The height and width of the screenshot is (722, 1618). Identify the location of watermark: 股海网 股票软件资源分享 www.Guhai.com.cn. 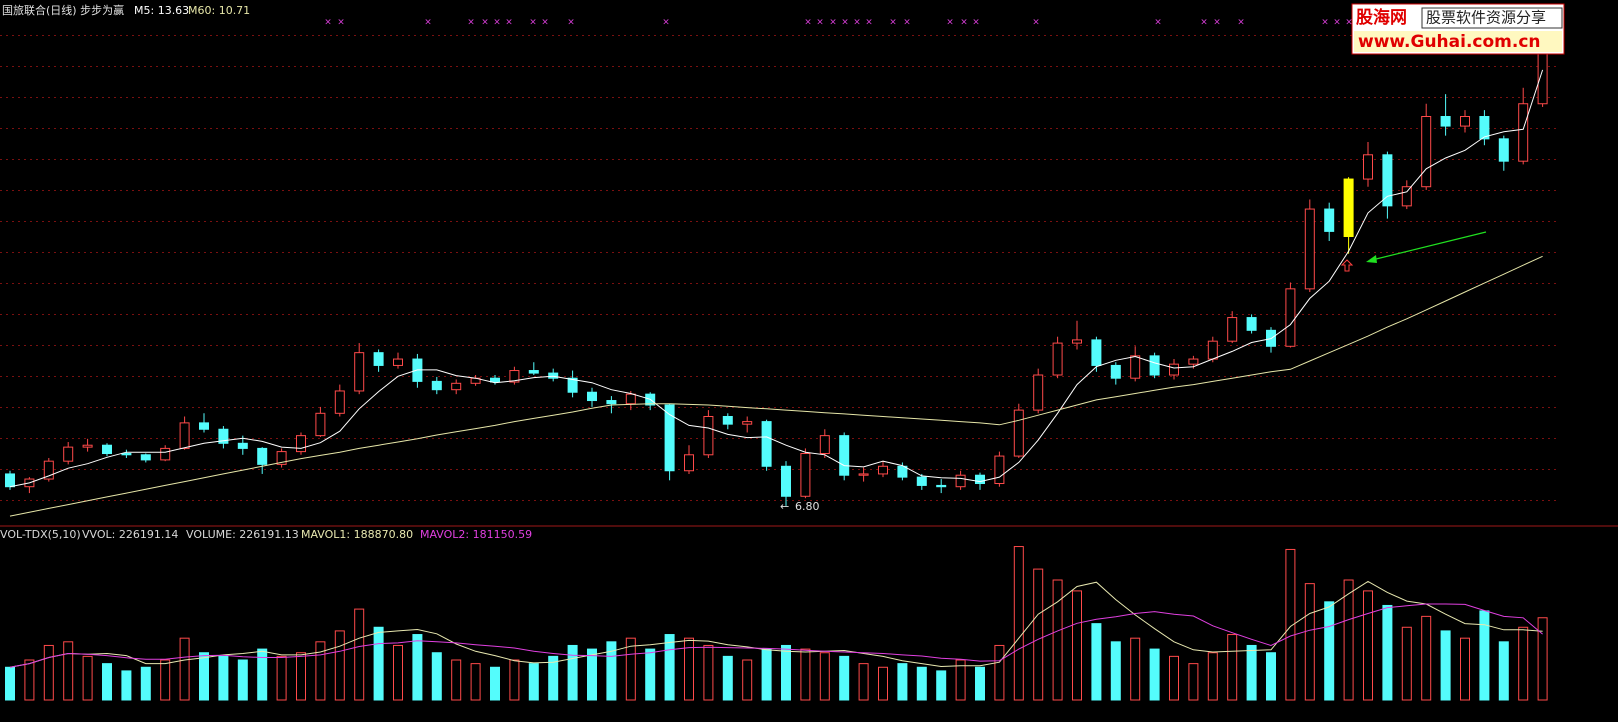
(1458, 29).